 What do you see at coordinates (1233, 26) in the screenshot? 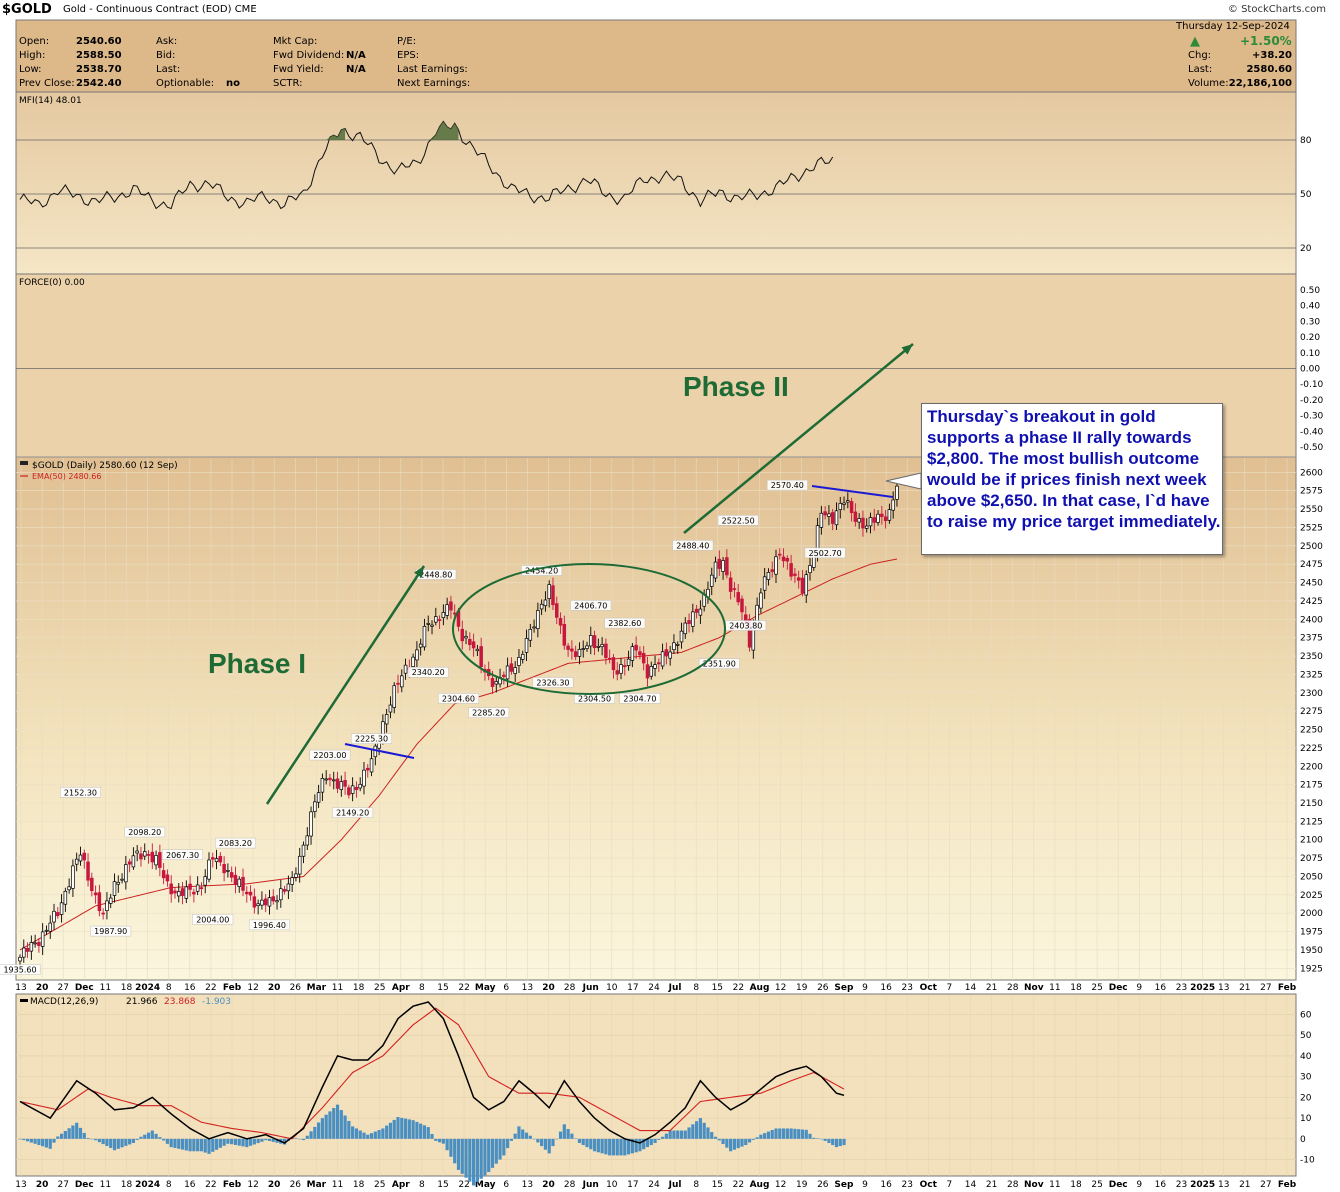
I see `quote-date: Thursday 12-Sep-2024` at bounding box center [1233, 26].